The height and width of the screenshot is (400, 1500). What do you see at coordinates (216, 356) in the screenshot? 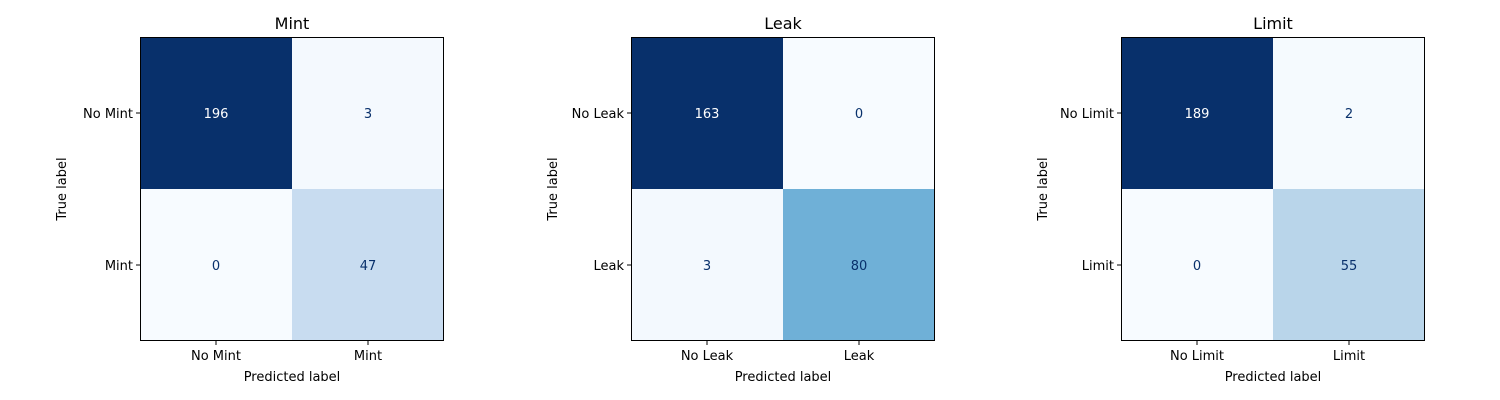
I see `x-tick-label: No Mint` at bounding box center [216, 356].